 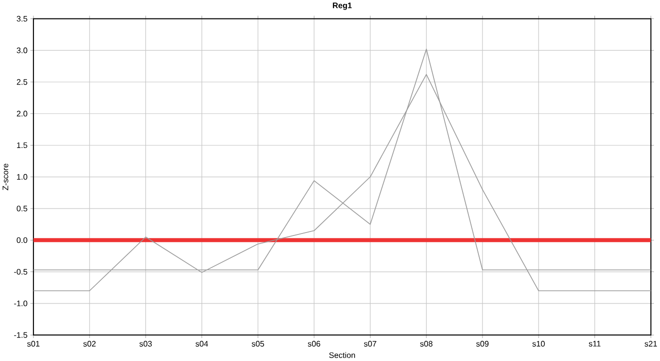 What do you see at coordinates (426, 344) in the screenshot?
I see `x-tick-label: s08` at bounding box center [426, 344].